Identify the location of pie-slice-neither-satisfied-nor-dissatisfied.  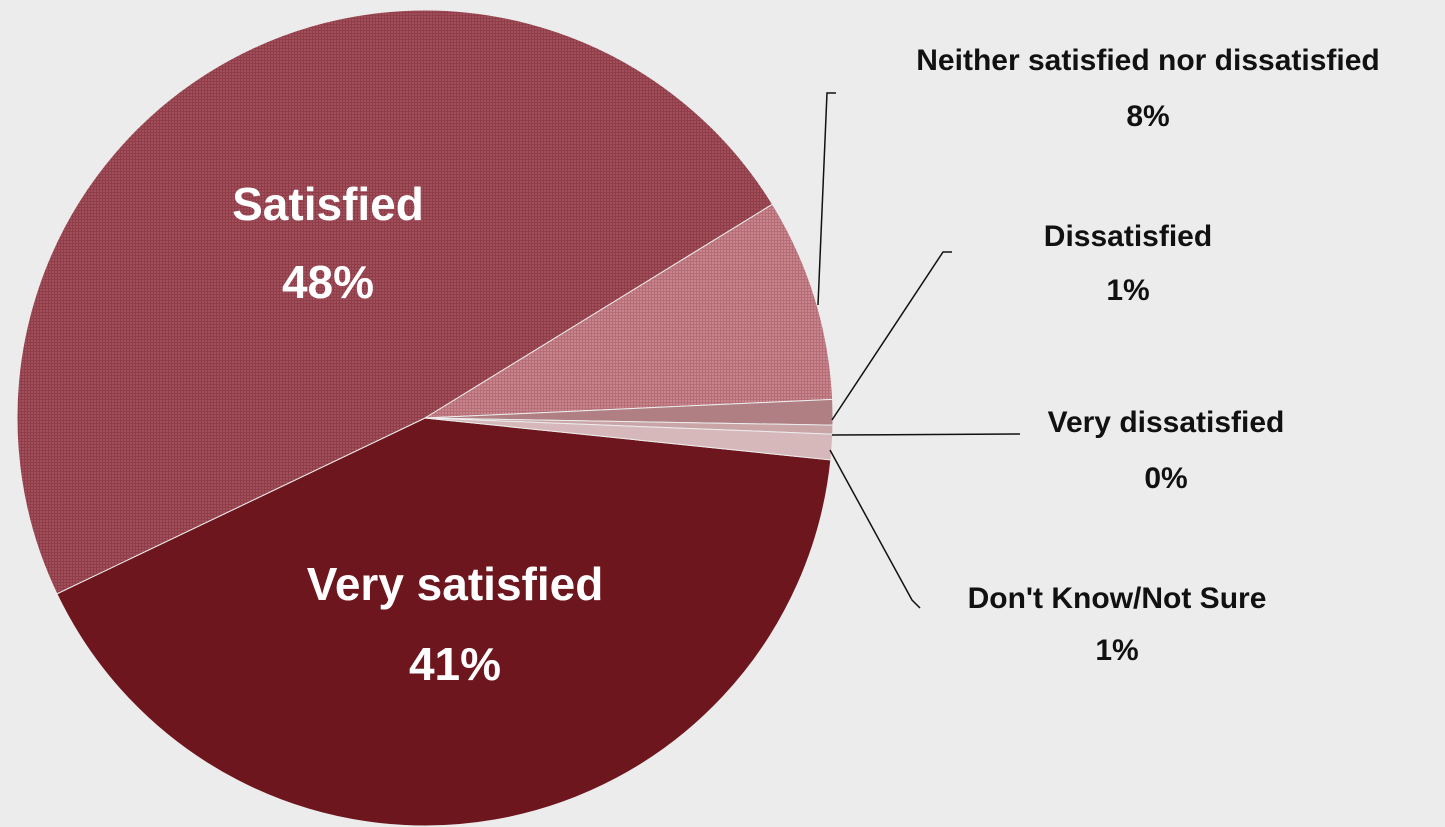
(628, 311).